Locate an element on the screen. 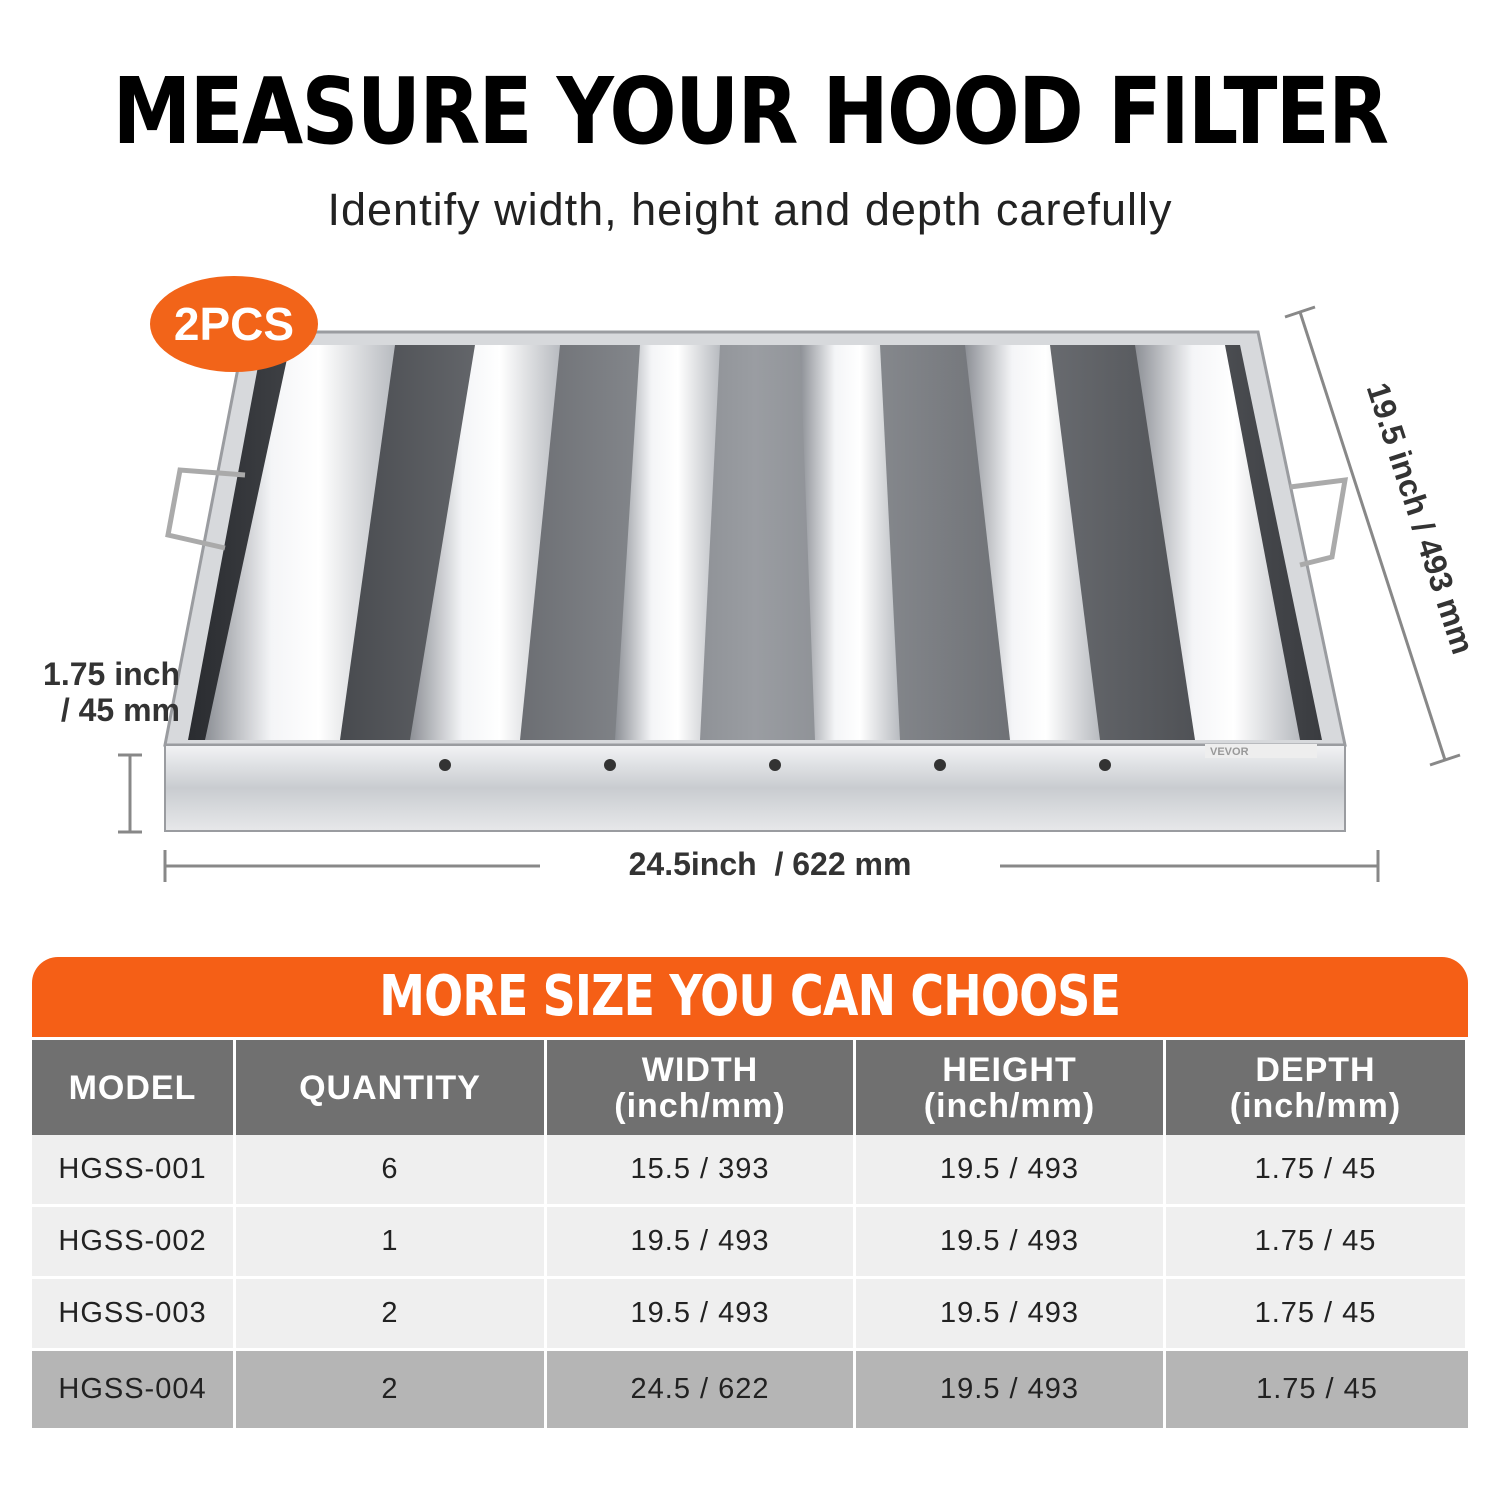 The height and width of the screenshot is (1500, 1500). column-header: QUANTITY is located at coordinates (391, 1087).